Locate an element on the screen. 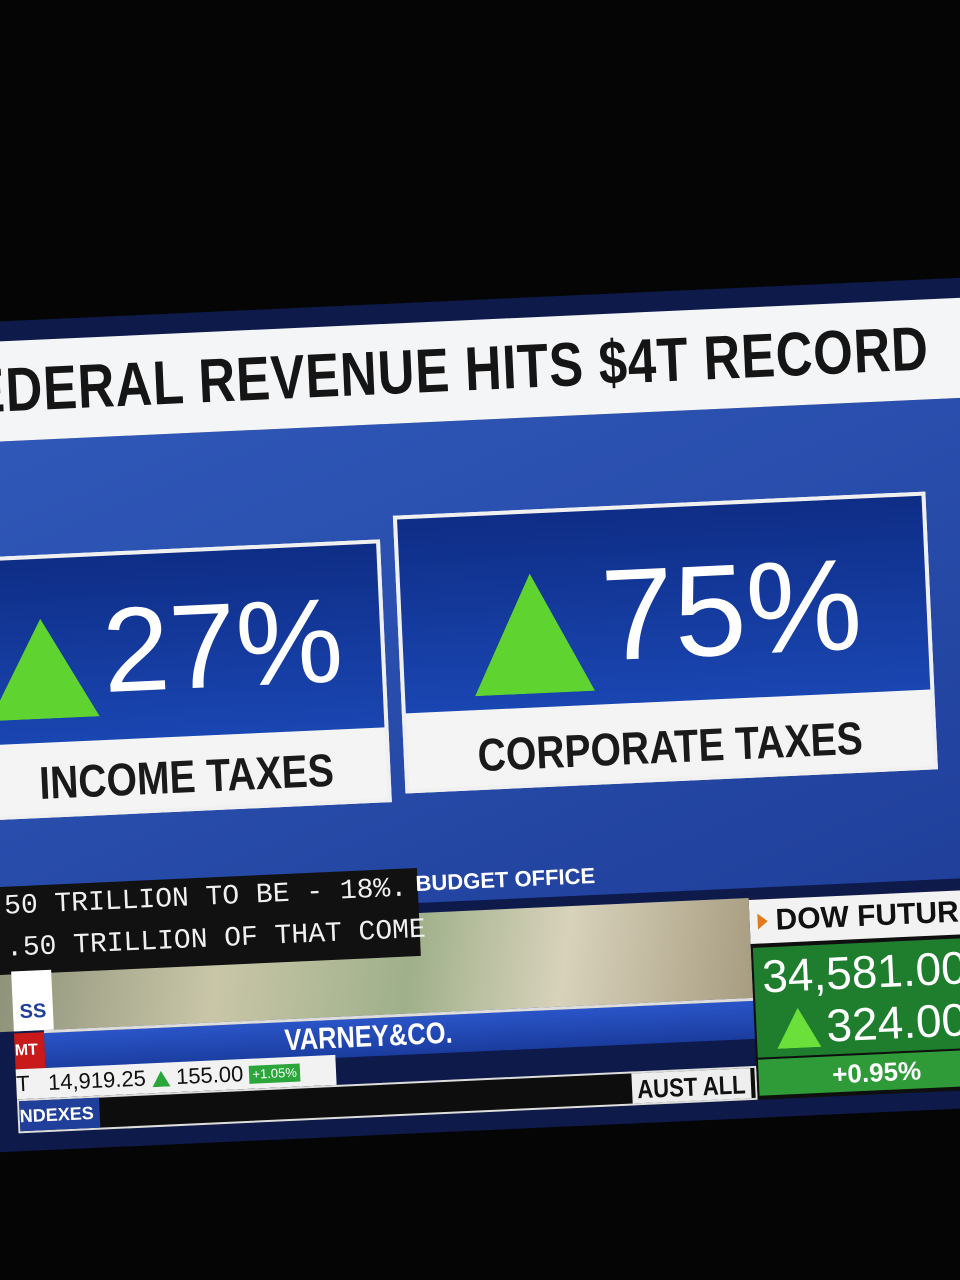 Image resolution: width=960 pixels, height=1280 pixels. ticker-prefix: T is located at coordinates (23, 1083).